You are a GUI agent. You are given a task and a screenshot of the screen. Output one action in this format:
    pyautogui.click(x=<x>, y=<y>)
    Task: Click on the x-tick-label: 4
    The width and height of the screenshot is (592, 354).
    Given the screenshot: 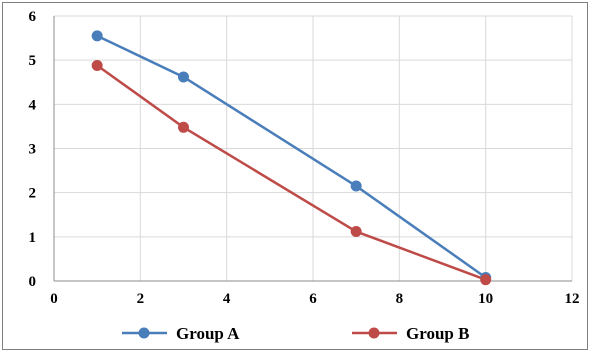 What is the action you would take?
    pyautogui.click(x=227, y=299)
    